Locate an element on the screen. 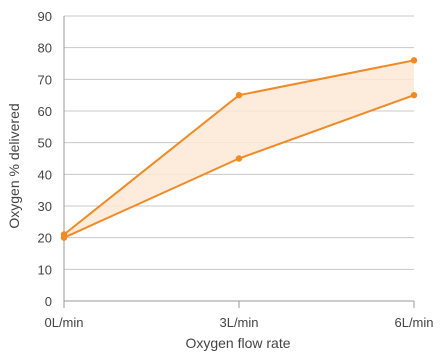 This screenshot has height=356, width=445. y-tick-label: 90 is located at coordinates (45, 16).